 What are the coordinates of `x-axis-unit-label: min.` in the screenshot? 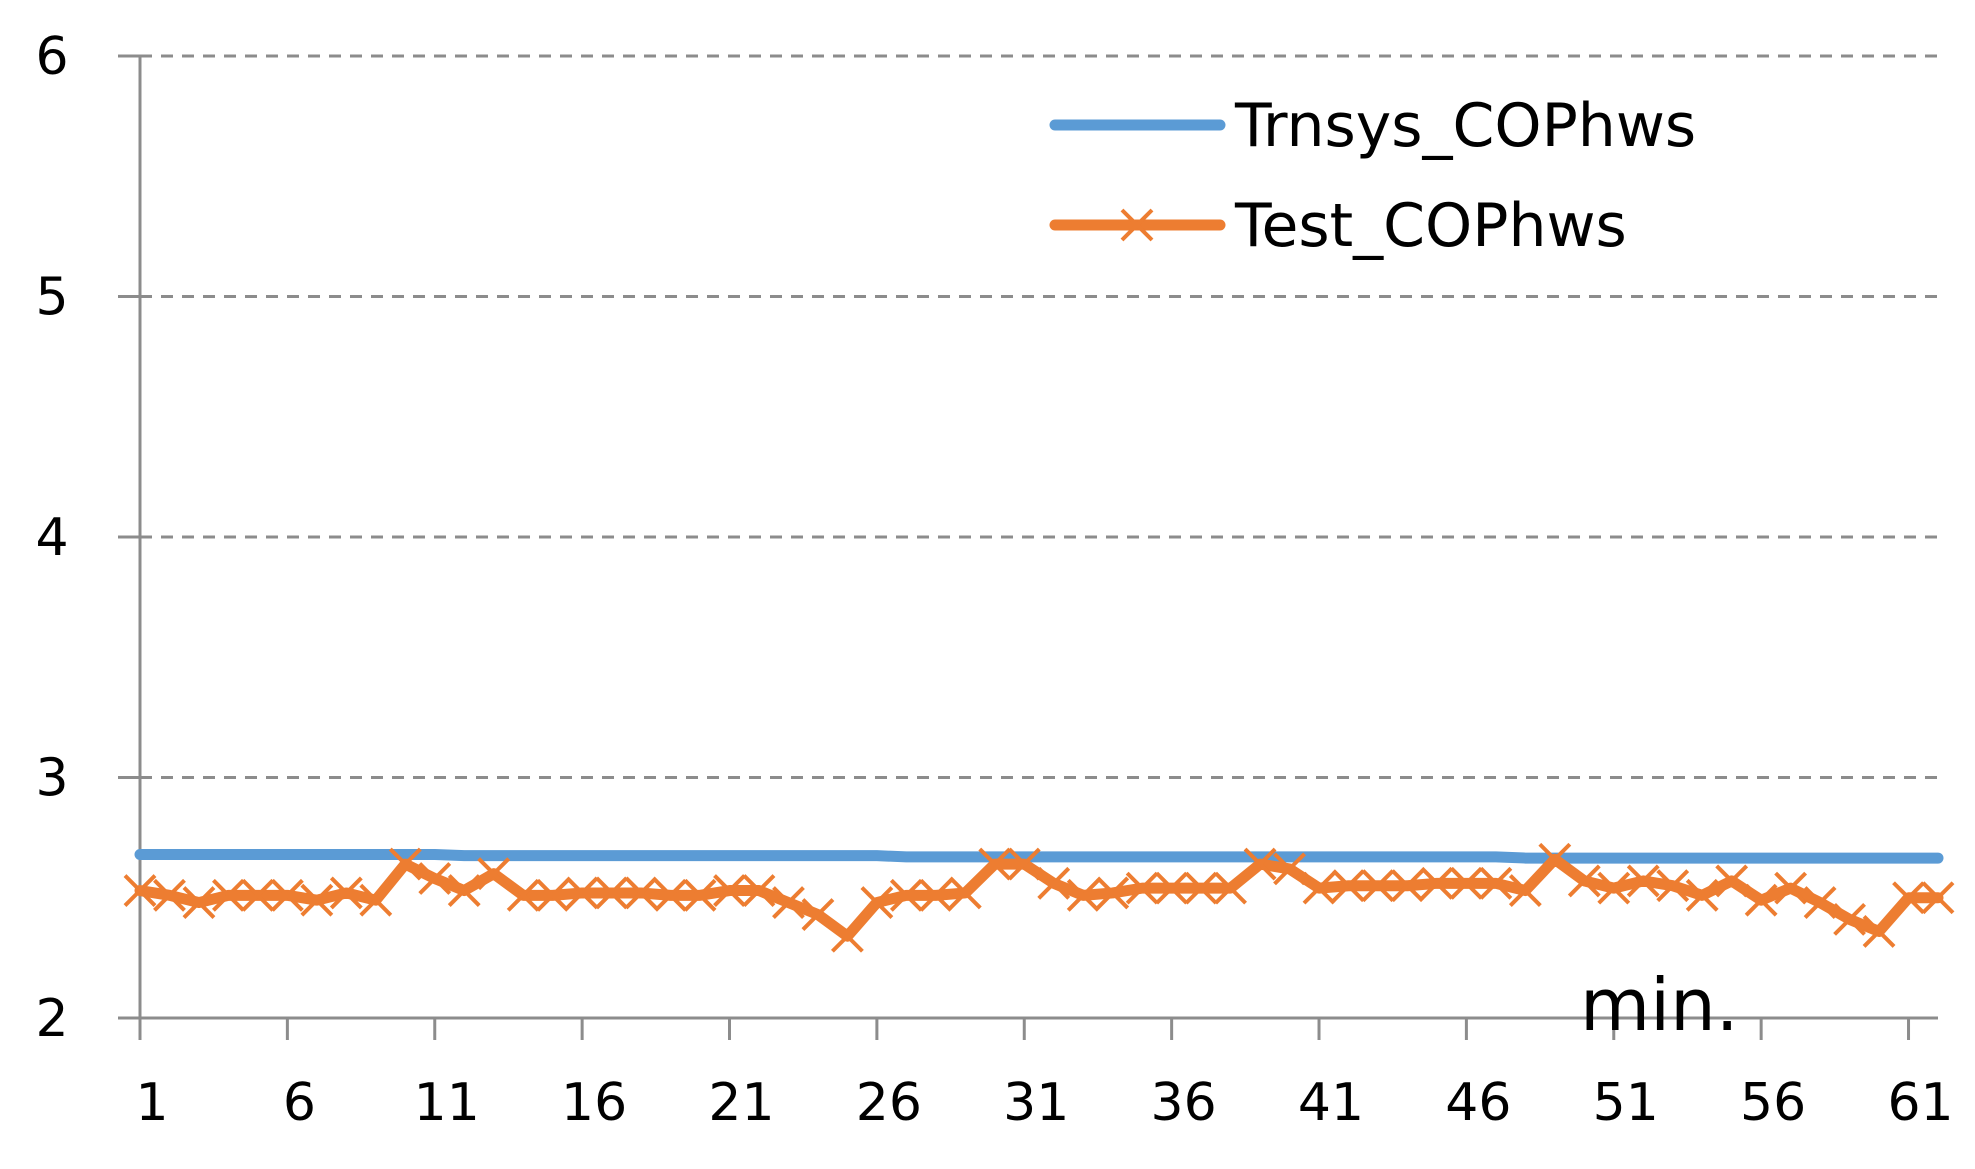 It's located at (1659, 1005).